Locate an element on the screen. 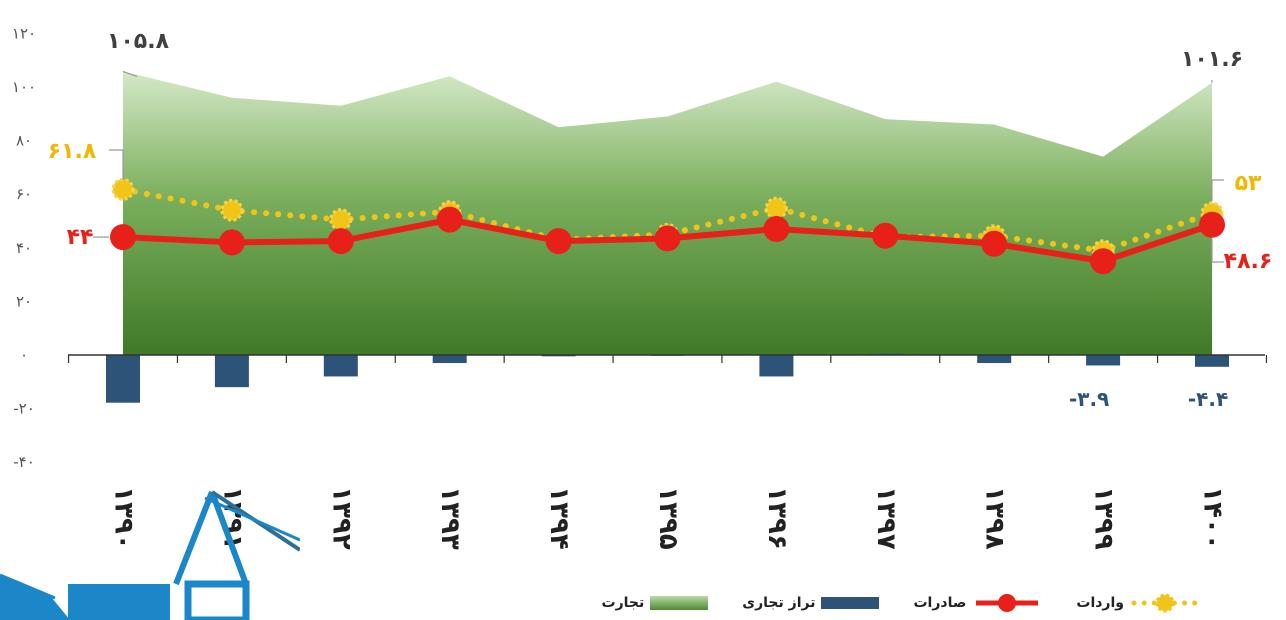  exports-series is located at coordinates (667, 240).